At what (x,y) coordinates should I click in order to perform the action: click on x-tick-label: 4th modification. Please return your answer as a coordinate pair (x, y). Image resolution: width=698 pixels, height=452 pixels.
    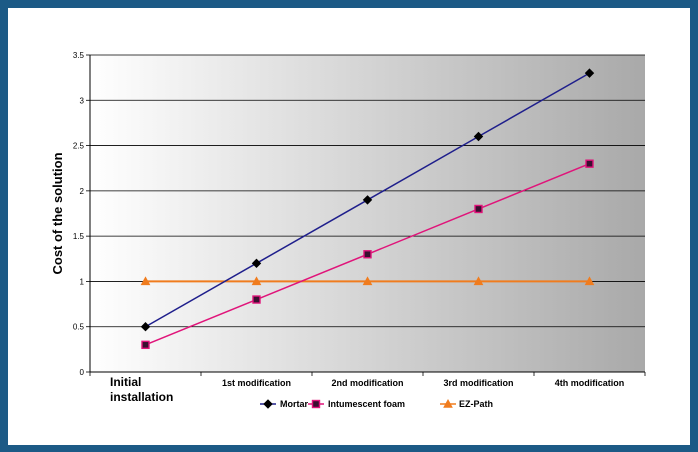
    Looking at the image, I should click on (590, 383).